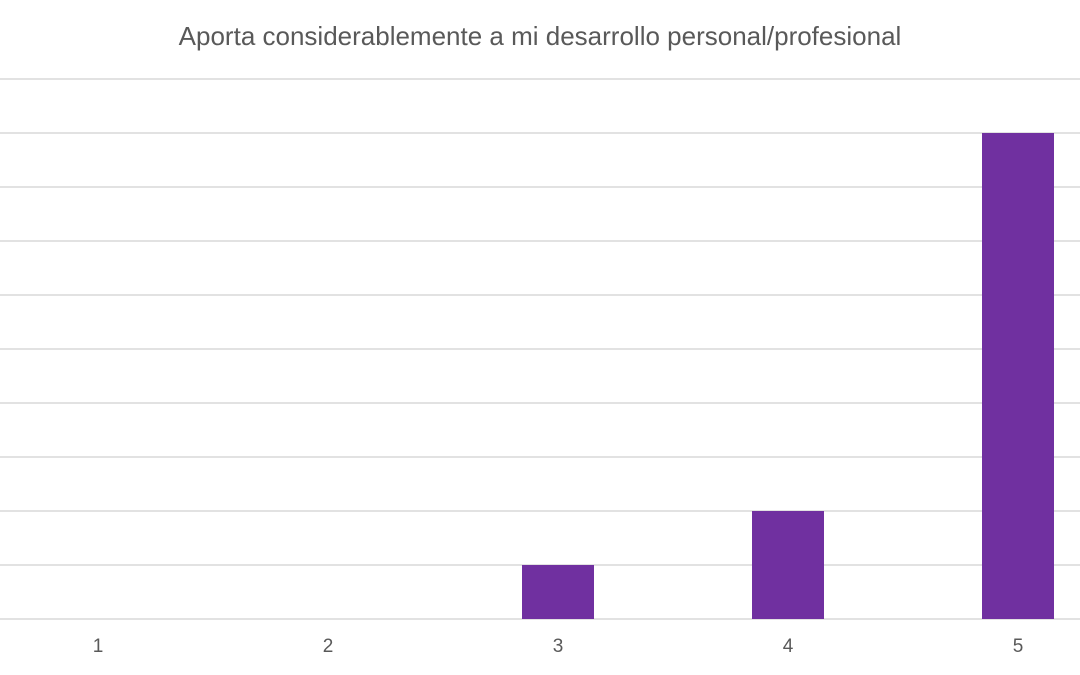 Image resolution: width=1080 pixels, height=675 pixels. I want to click on x-tick-label: 3, so click(558, 646).